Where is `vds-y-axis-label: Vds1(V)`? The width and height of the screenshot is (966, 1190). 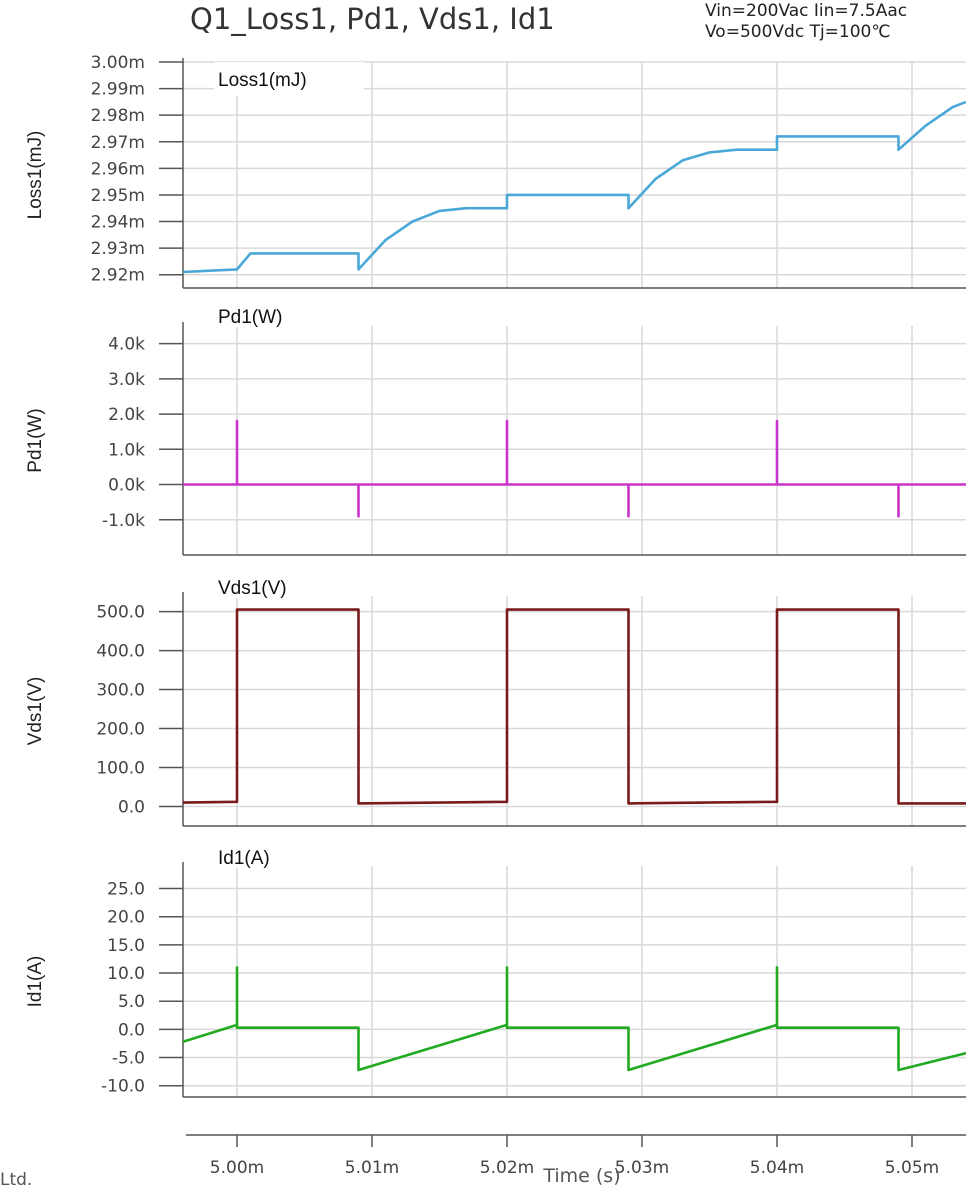 vds-y-axis-label: Vds1(V) is located at coordinates (35, 711).